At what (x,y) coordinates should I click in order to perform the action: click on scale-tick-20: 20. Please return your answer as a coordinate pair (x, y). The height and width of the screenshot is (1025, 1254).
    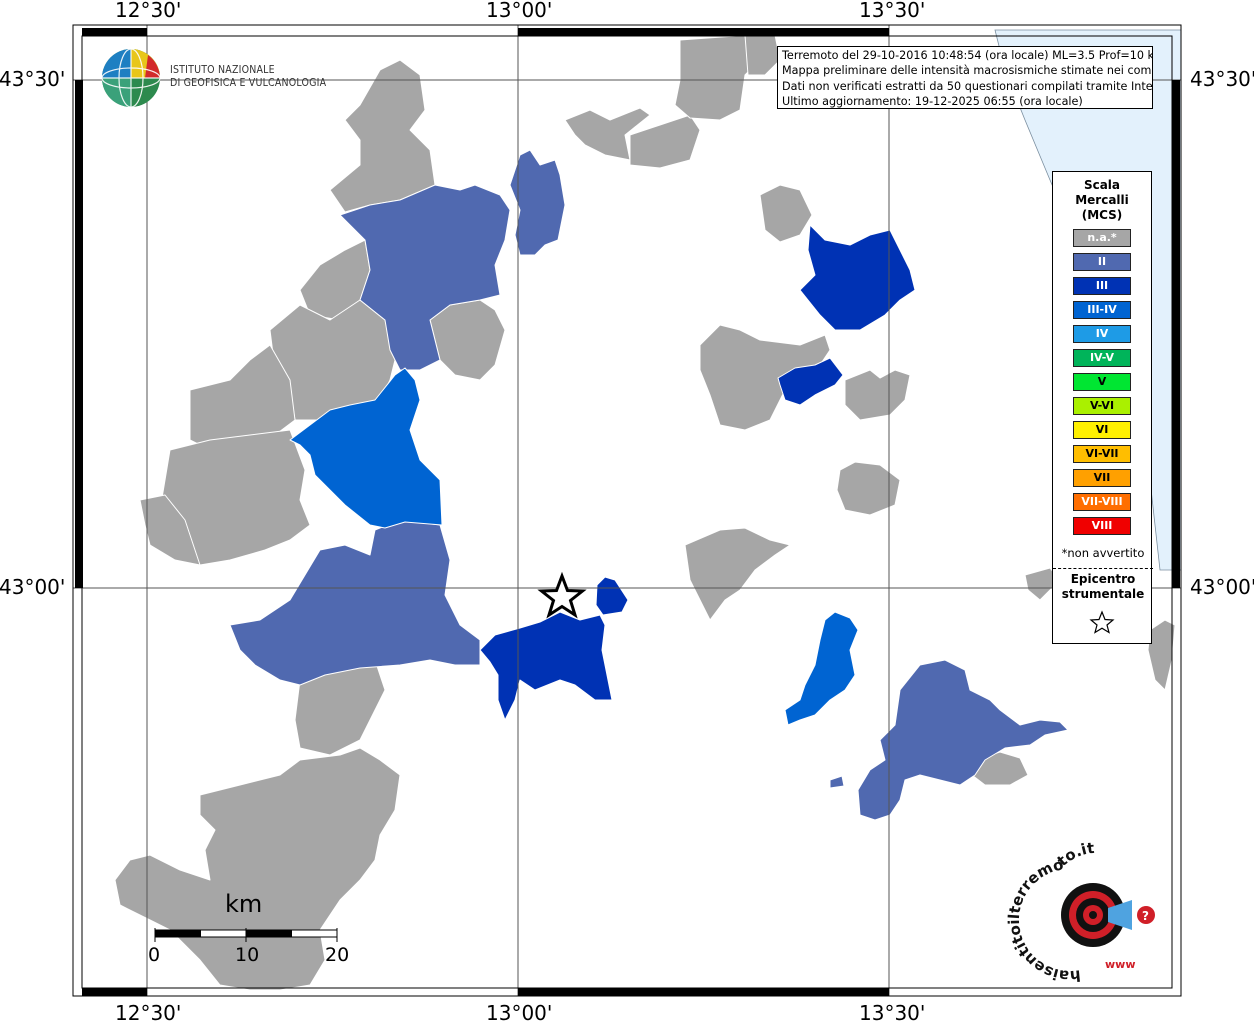
    Looking at the image, I should click on (337, 955).